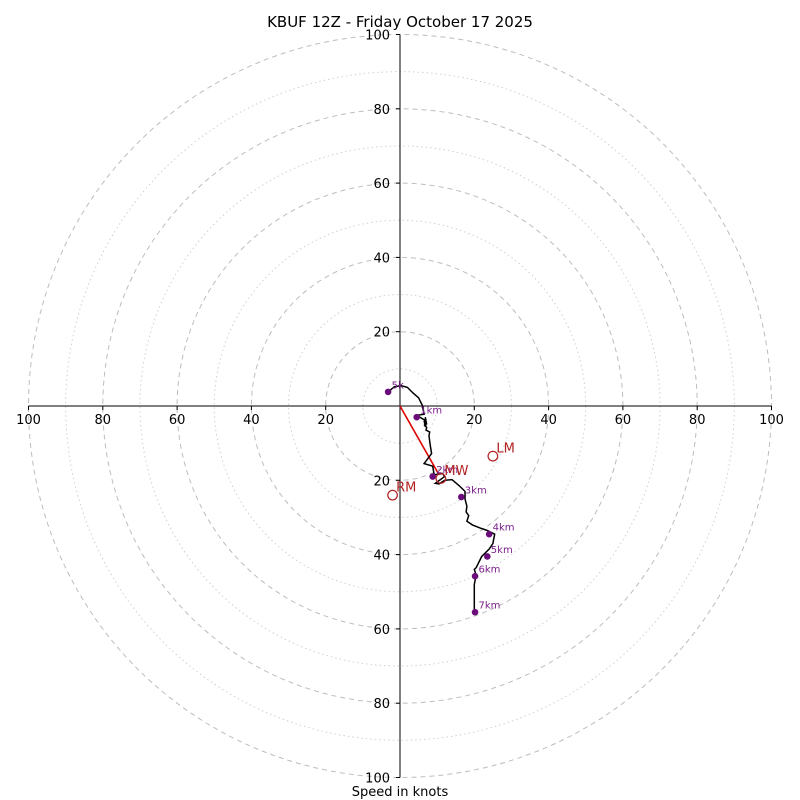 This screenshot has width=800, height=800. What do you see at coordinates (504, 528) in the screenshot?
I see `height-marker-label: 4km` at bounding box center [504, 528].